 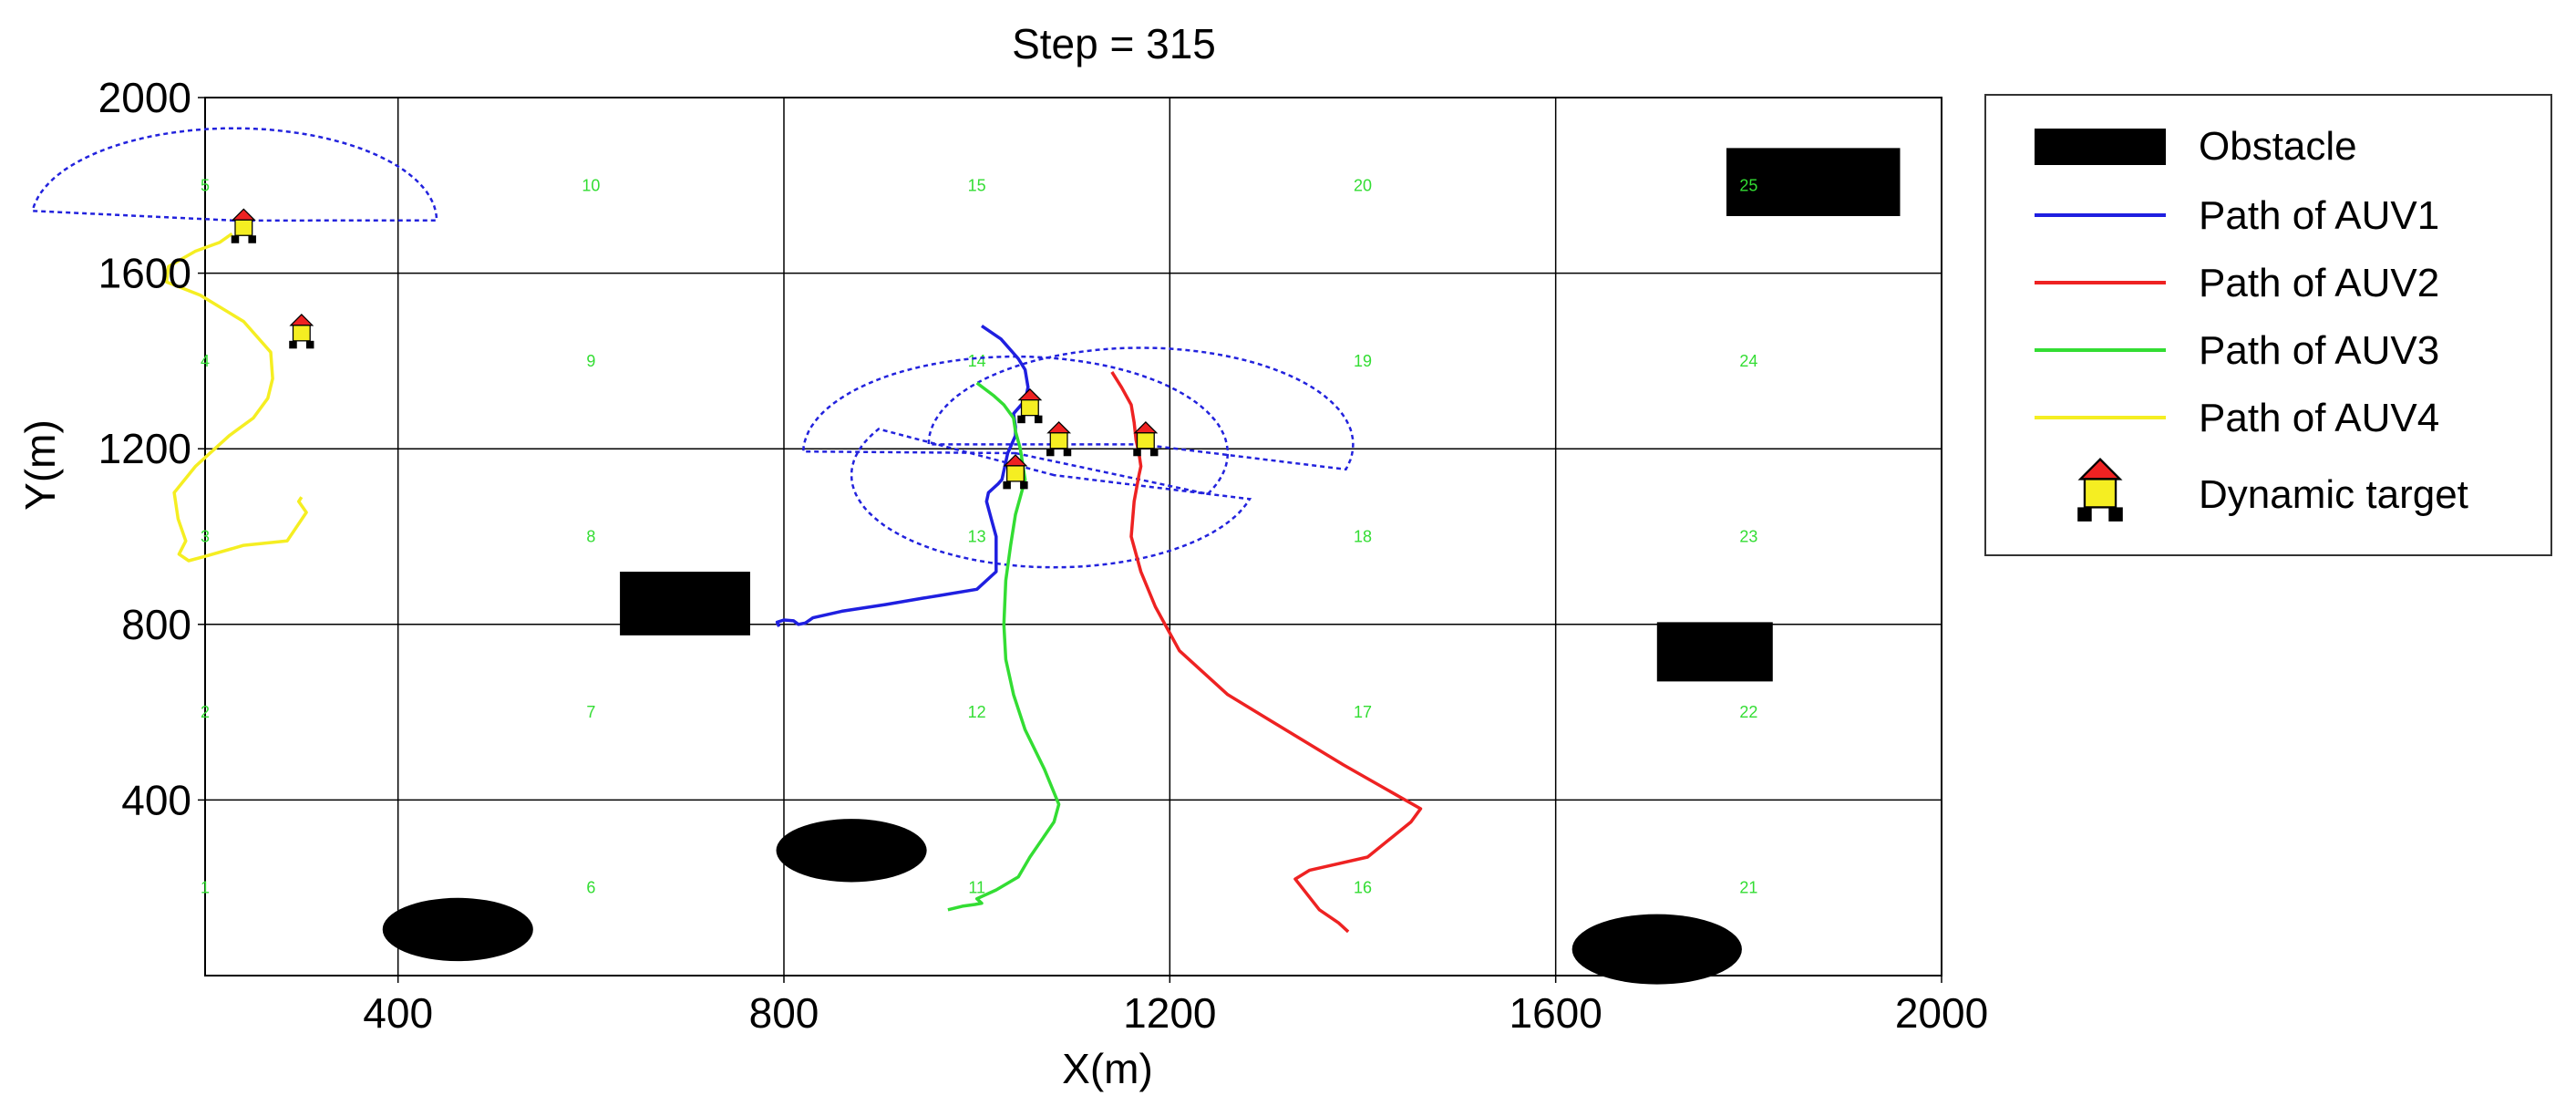 What do you see at coordinates (205, 537) in the screenshot?
I see `region-label: 3` at bounding box center [205, 537].